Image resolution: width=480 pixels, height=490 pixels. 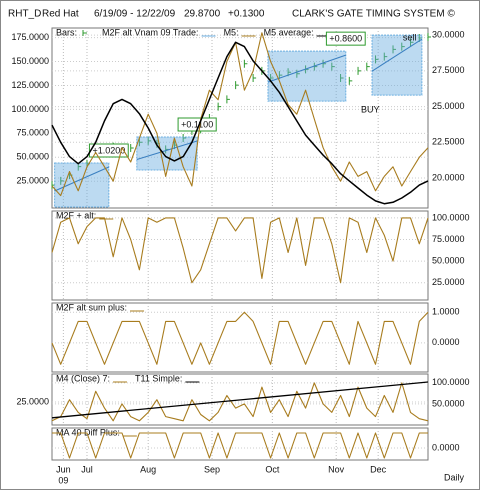 What do you see at coordinates (30, 37) in the screenshot?
I see `y-tick-label: 175.0000` at bounding box center [30, 37].